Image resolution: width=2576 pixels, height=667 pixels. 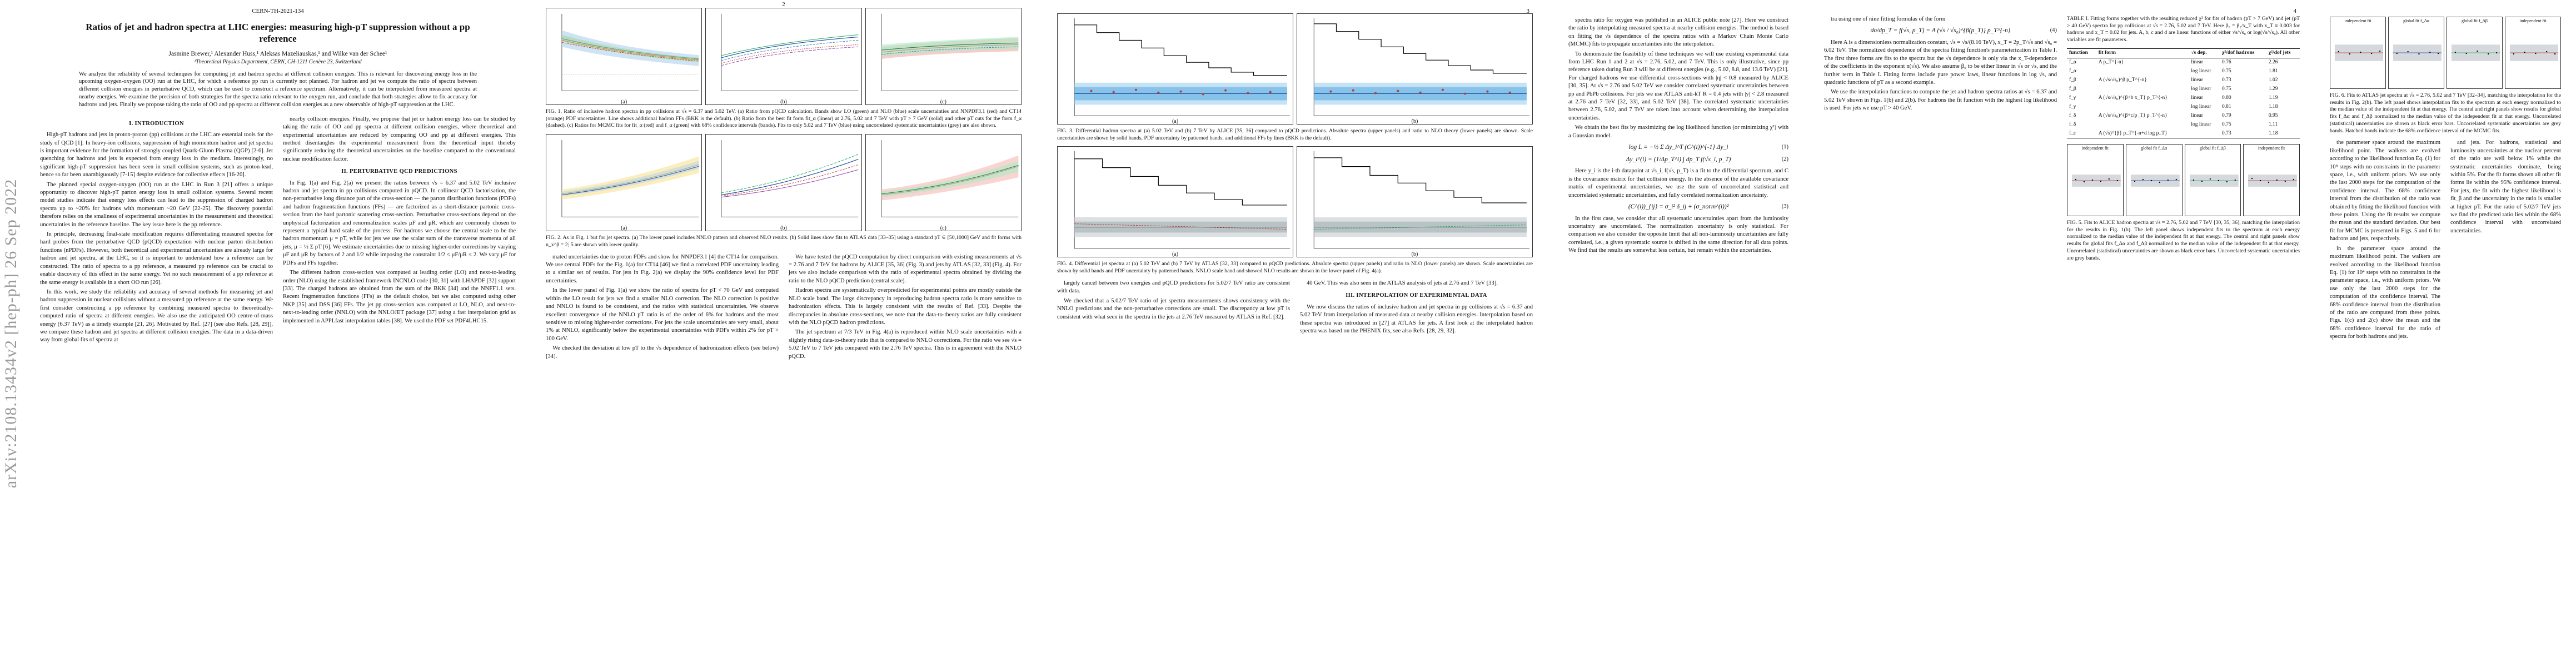 I want to click on table-header: χ²/dof jets, so click(x=2279, y=53).